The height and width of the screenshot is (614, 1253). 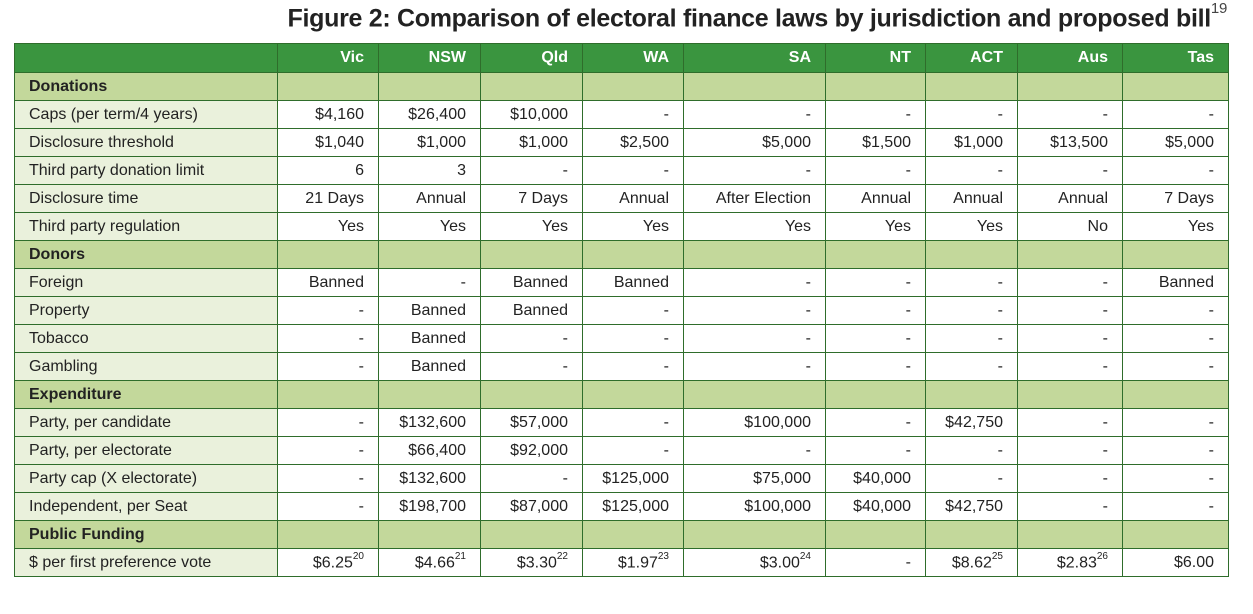 What do you see at coordinates (429, 478) in the screenshot?
I see `cell: $132,600` at bounding box center [429, 478].